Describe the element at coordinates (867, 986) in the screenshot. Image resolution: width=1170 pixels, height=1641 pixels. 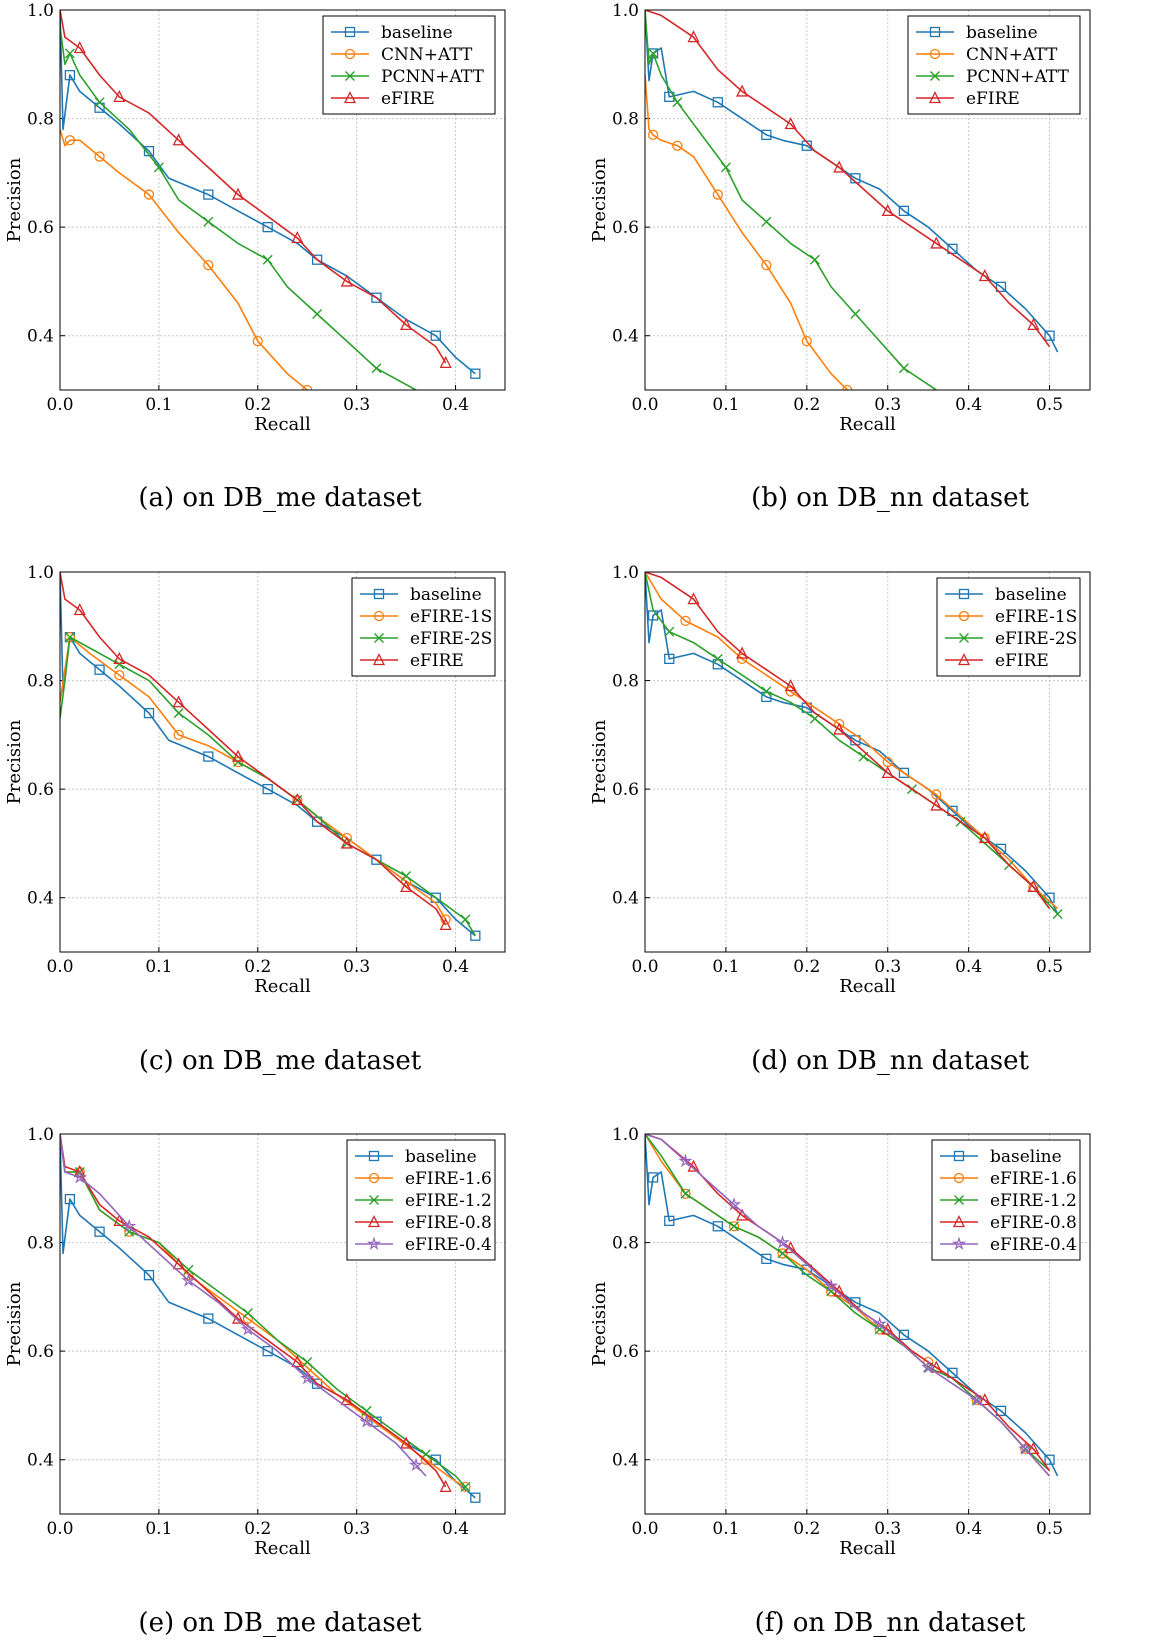
I see `x-axis-label: Recall` at that location.